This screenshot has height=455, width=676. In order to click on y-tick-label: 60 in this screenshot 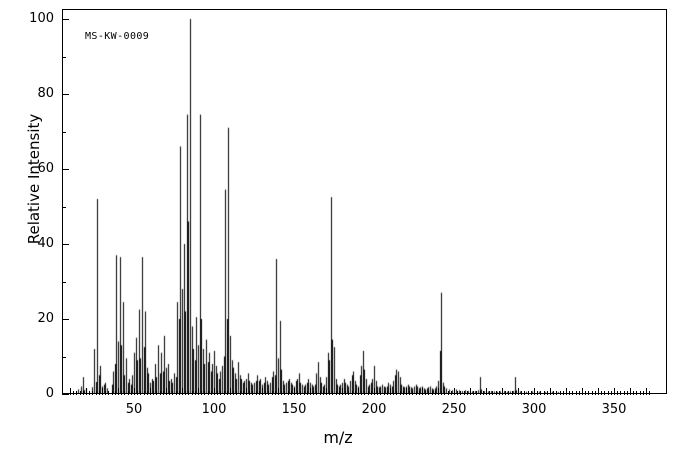, I will do `click(45, 168)`.